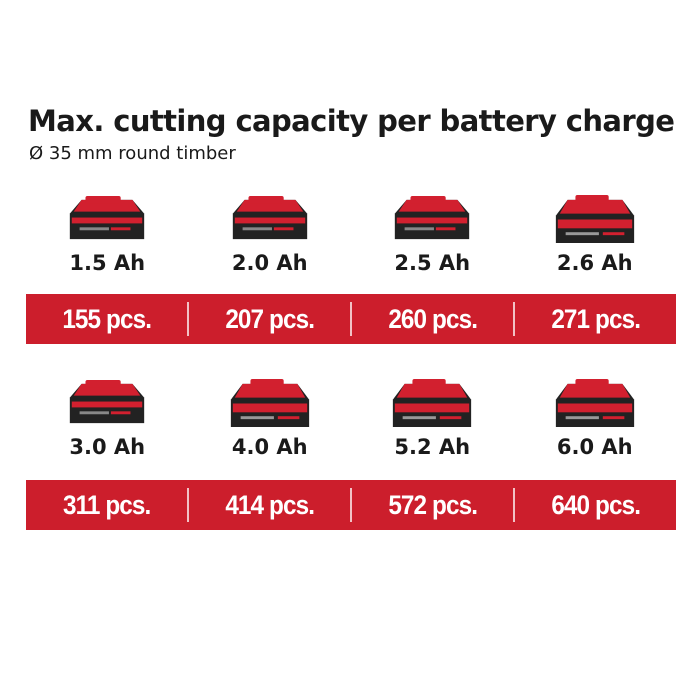 This screenshot has height=700, width=700. Describe the element at coordinates (594, 447) in the screenshot. I see `battery-capacity: 6.0 Ah` at that location.